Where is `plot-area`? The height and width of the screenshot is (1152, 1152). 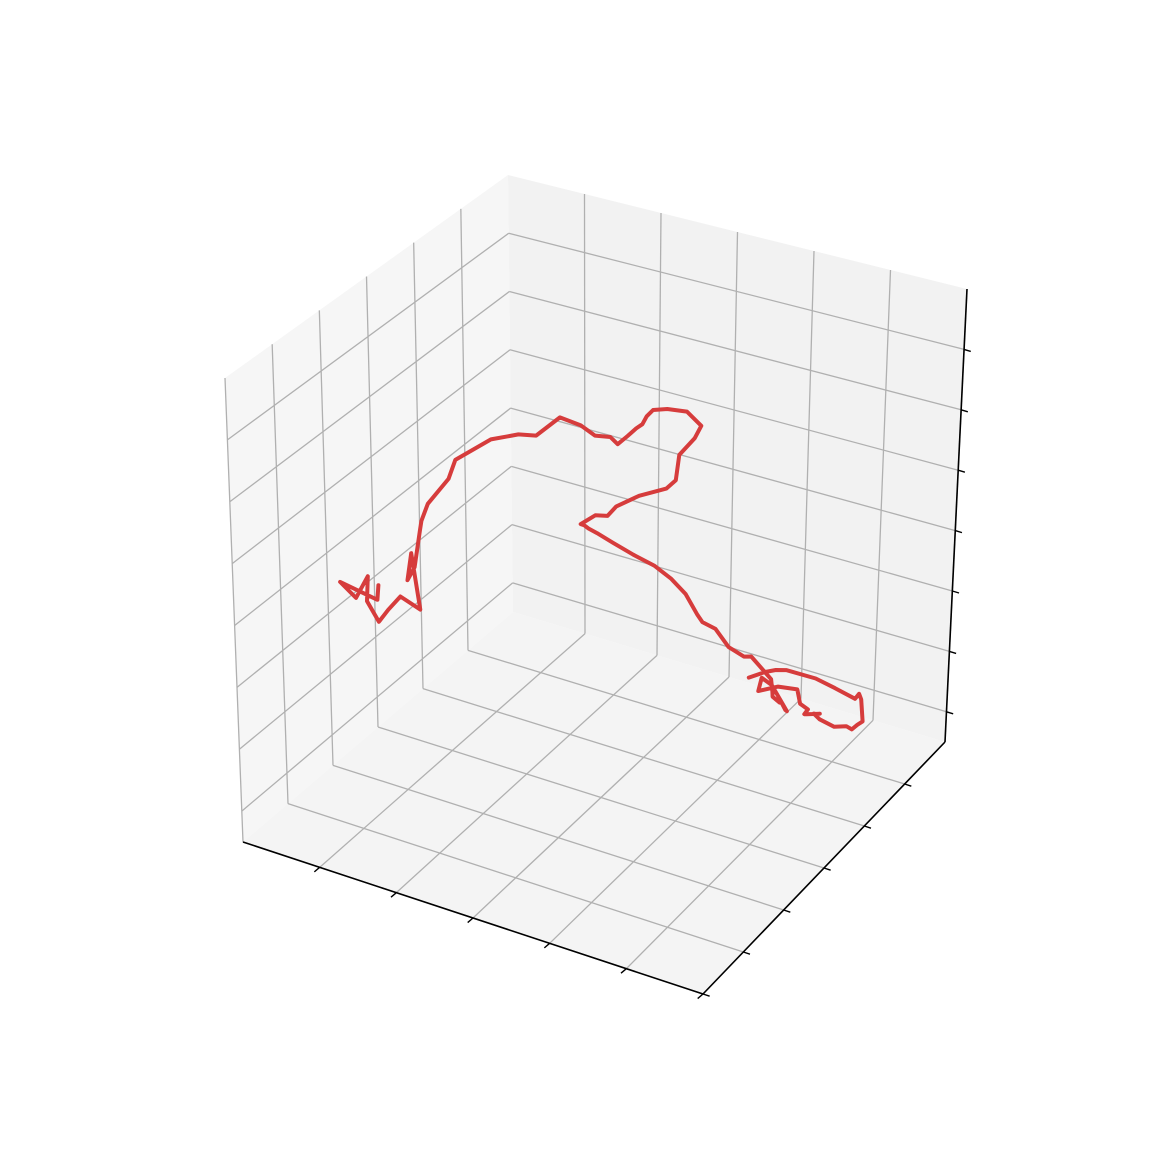 plot-area is located at coordinates (601, 569).